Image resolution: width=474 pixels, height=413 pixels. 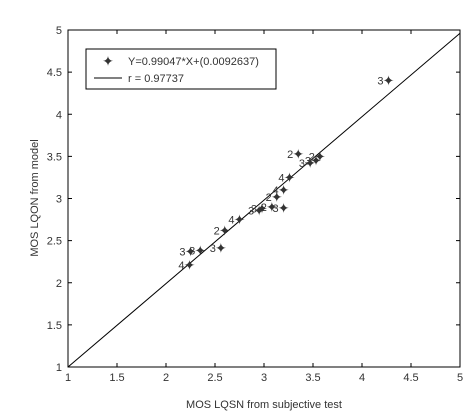 What do you see at coordinates (68, 378) in the screenshot?
I see `x-tick-label: 1` at bounding box center [68, 378].